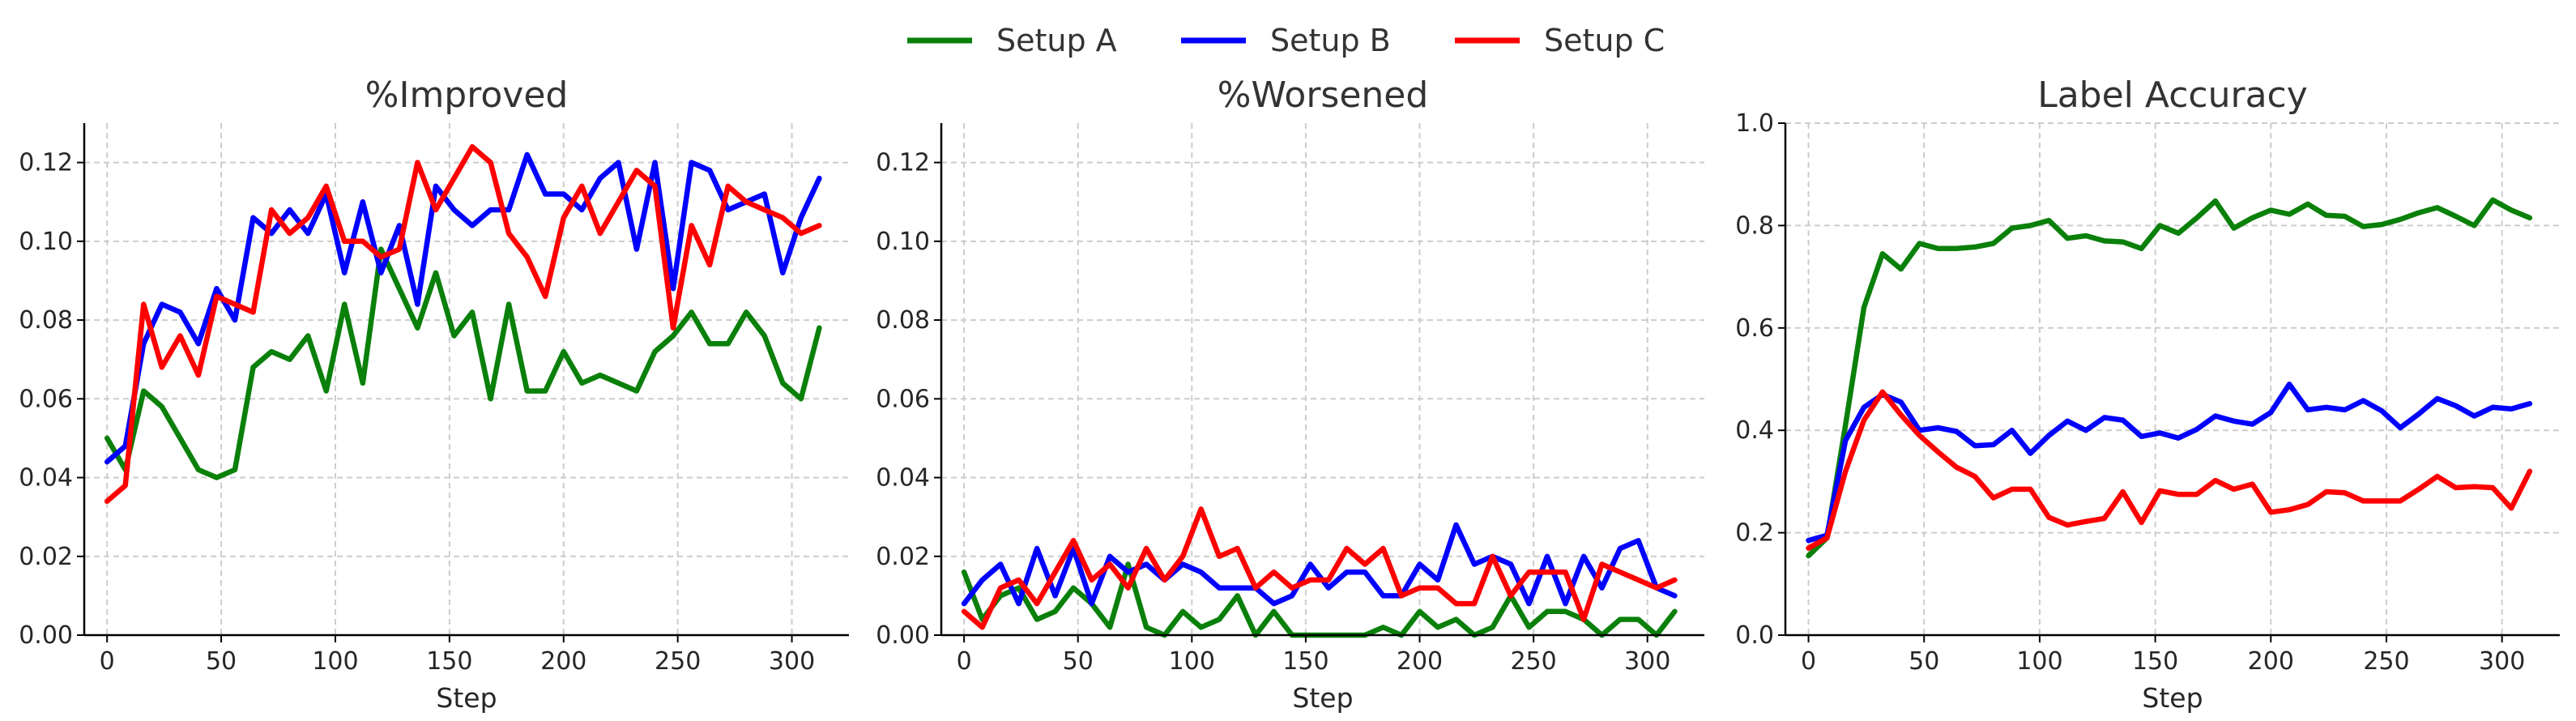 Image resolution: width=2576 pixels, height=721 pixels. I want to click on legend-label: Setup B, so click(1330, 40).